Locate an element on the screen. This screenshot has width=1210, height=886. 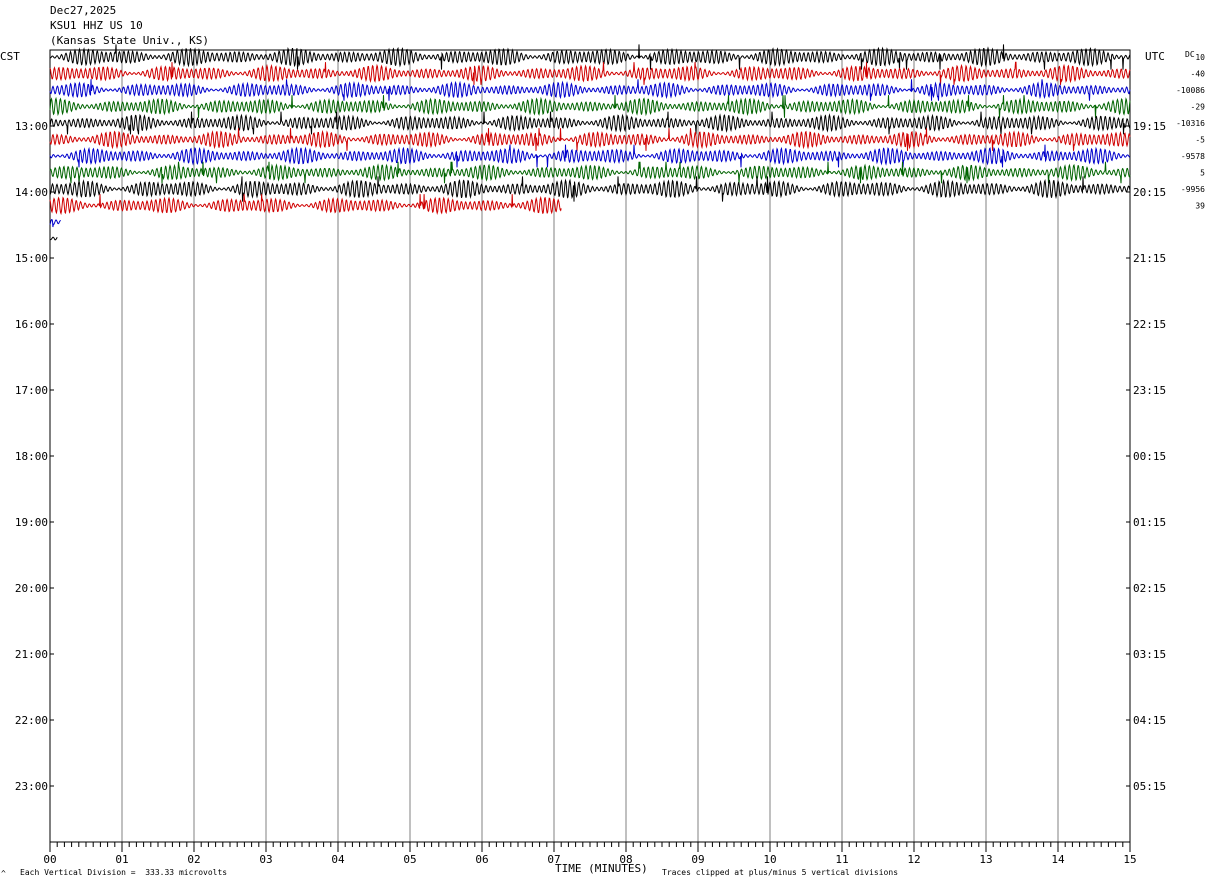
cst-hour-label: 17:00 is located at coordinates (31, 390).